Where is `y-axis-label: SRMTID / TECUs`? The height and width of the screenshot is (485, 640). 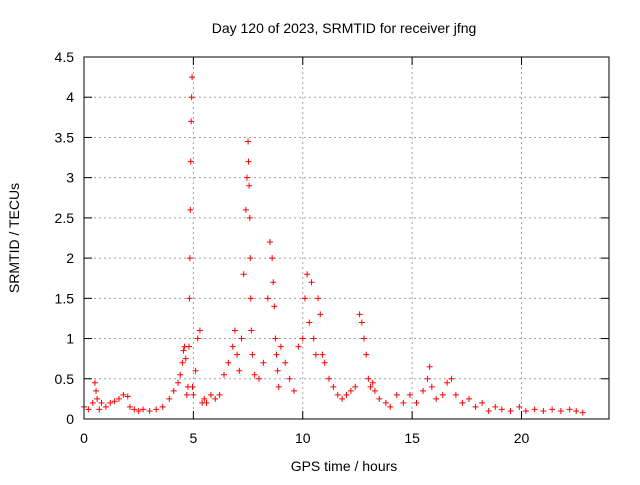 y-axis-label: SRMTID / TECUs is located at coordinates (14, 238).